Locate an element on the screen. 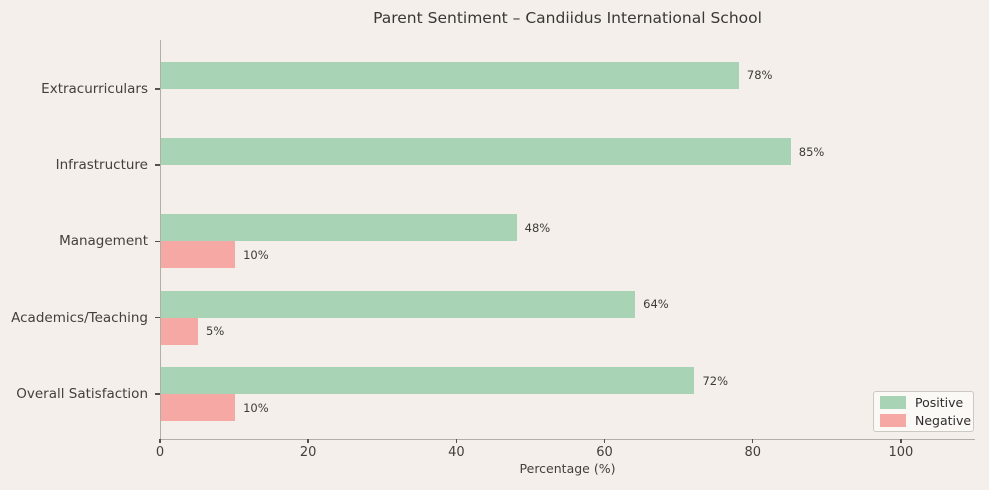 The image size is (989, 490). value-label: 72% is located at coordinates (715, 380).